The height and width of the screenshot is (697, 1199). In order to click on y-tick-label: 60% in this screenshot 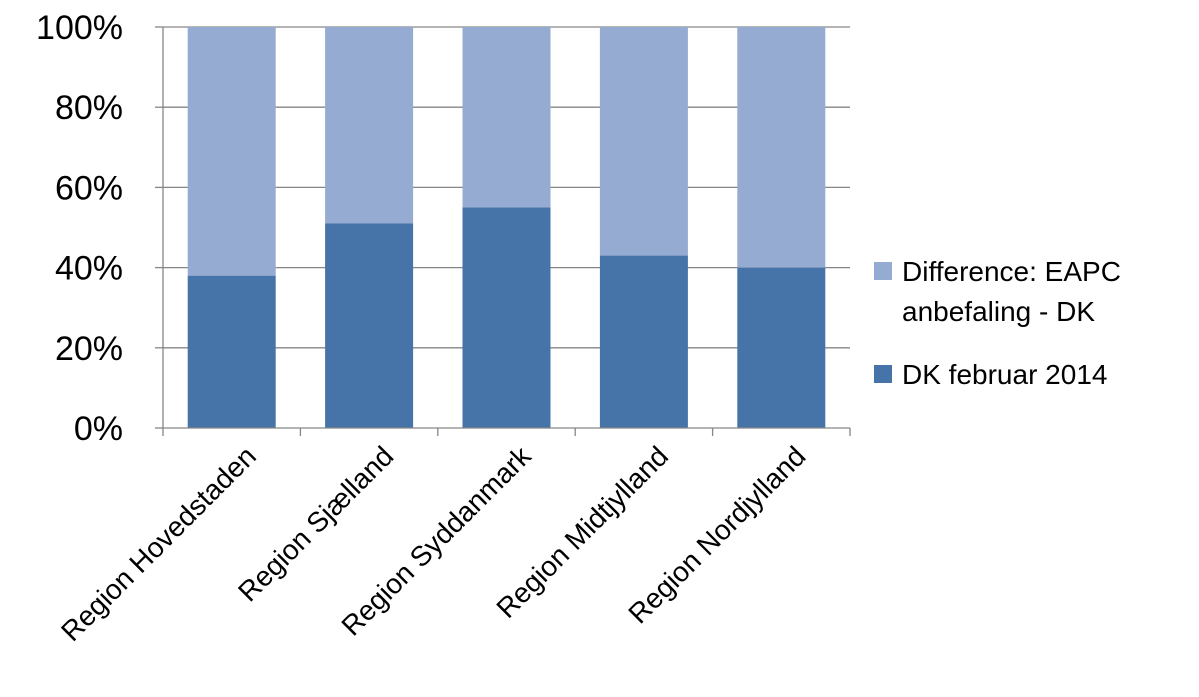, I will do `click(89, 188)`.